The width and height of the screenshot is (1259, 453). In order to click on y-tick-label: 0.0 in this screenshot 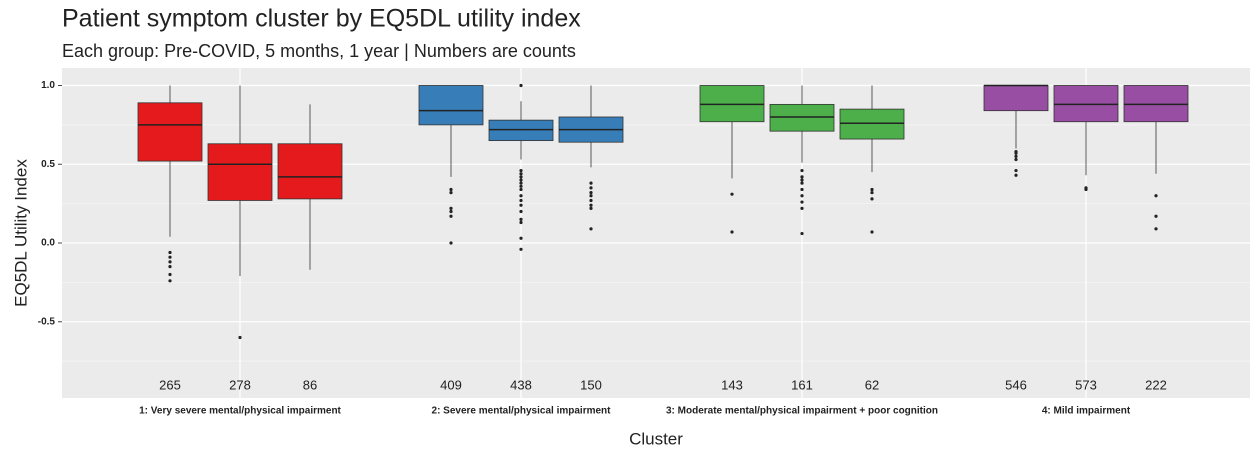, I will do `click(48, 243)`.